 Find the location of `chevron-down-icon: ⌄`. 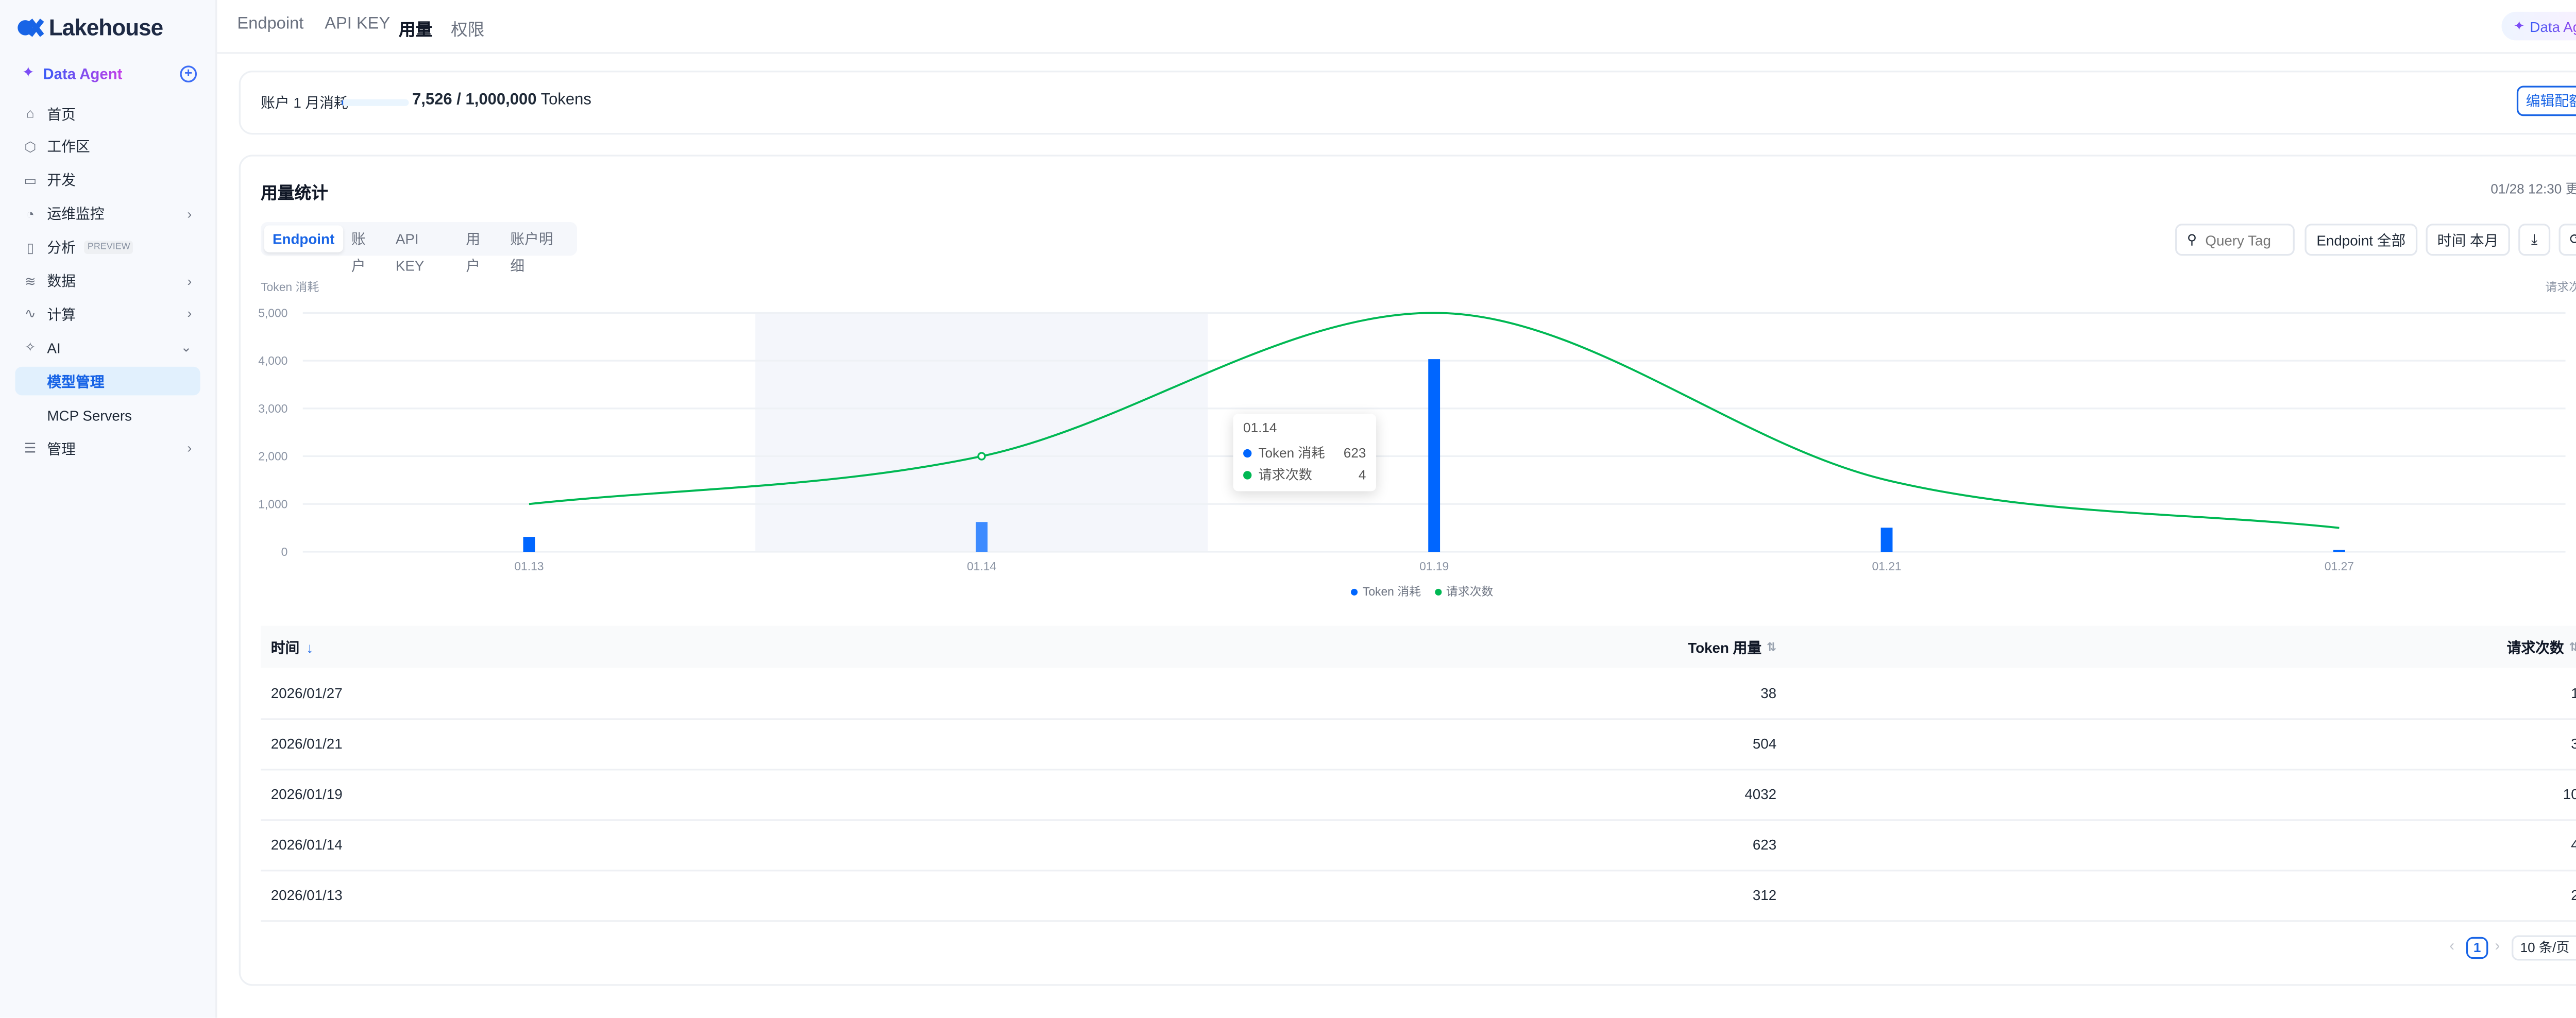

chevron-down-icon: ⌄ is located at coordinates (186, 348).